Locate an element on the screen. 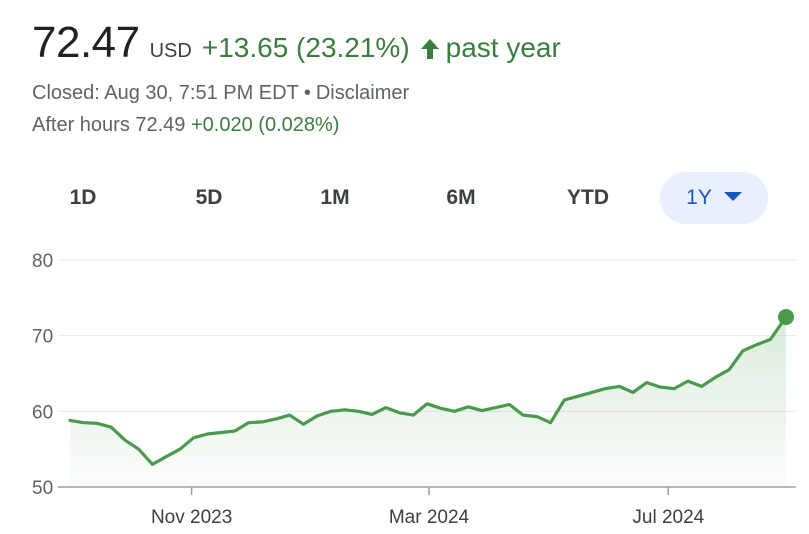  market-status: Closed: Aug 30, 7:51 PM EDT • Disclaimer is located at coordinates (220, 93).